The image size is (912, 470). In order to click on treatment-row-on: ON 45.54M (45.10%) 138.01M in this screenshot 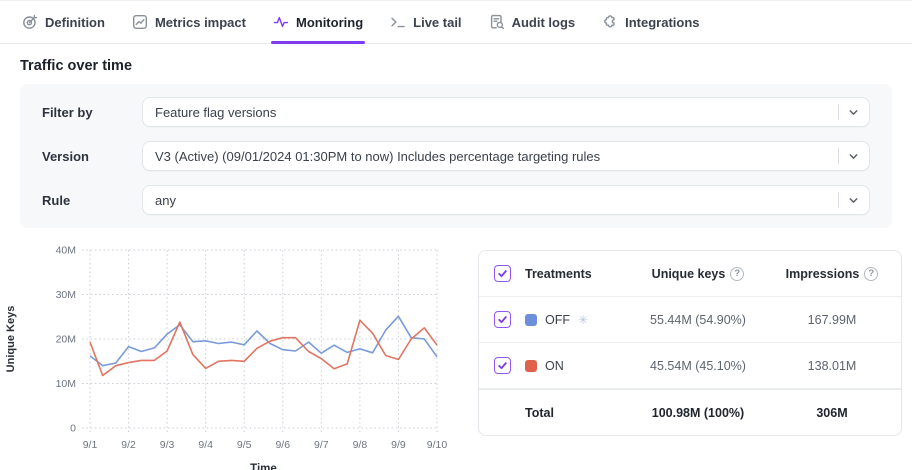, I will do `click(690, 366)`.